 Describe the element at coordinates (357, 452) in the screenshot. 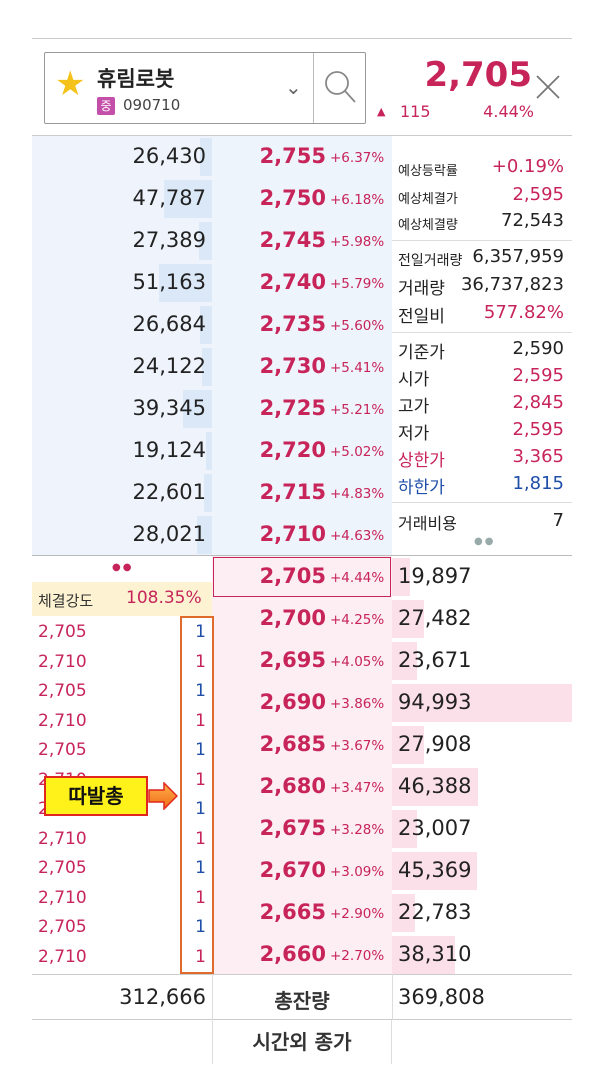

I see `ask-rate: +5.02%` at that location.